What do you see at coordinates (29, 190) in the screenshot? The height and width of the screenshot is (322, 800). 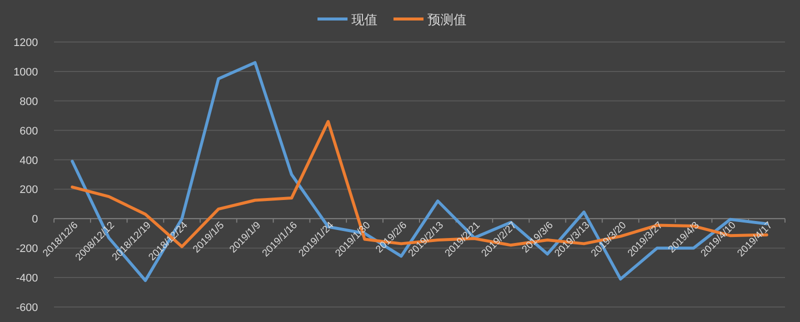 I see `y-tick-label: 200` at bounding box center [29, 190].